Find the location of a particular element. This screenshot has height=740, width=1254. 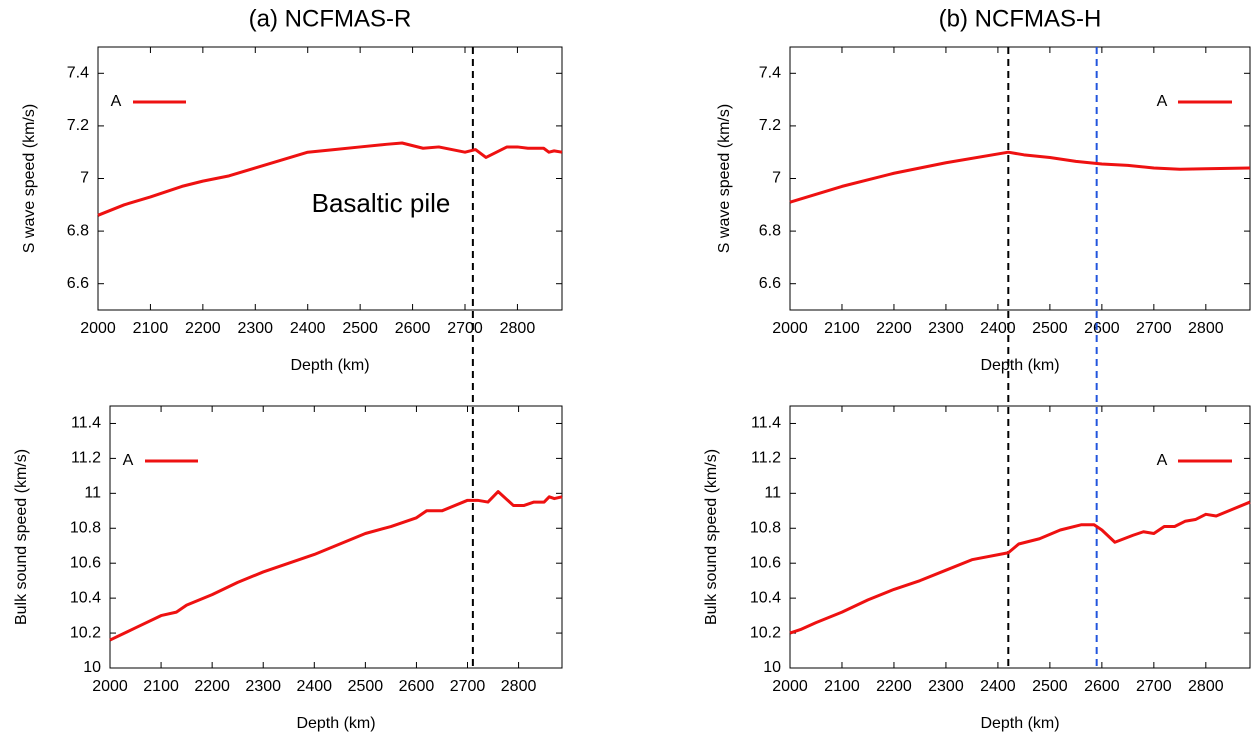

chart-title: (b) NCFMAS-H is located at coordinates (1020, 18).